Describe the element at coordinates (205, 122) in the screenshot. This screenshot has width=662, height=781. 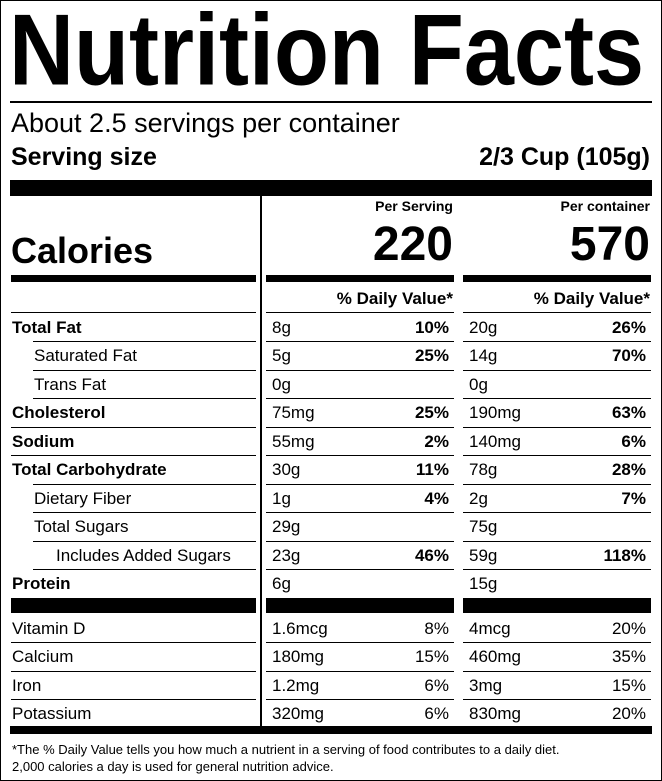
I see `servings-per-container: About 2.5 servings per container` at that location.